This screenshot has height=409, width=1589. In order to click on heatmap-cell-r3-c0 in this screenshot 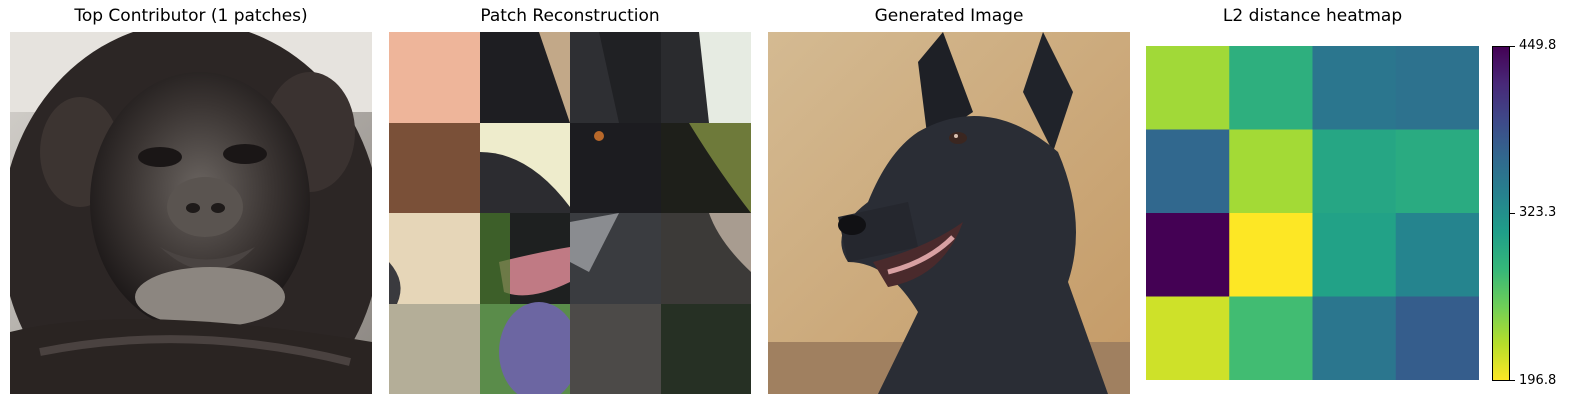, I will do `click(1188, 338)`.